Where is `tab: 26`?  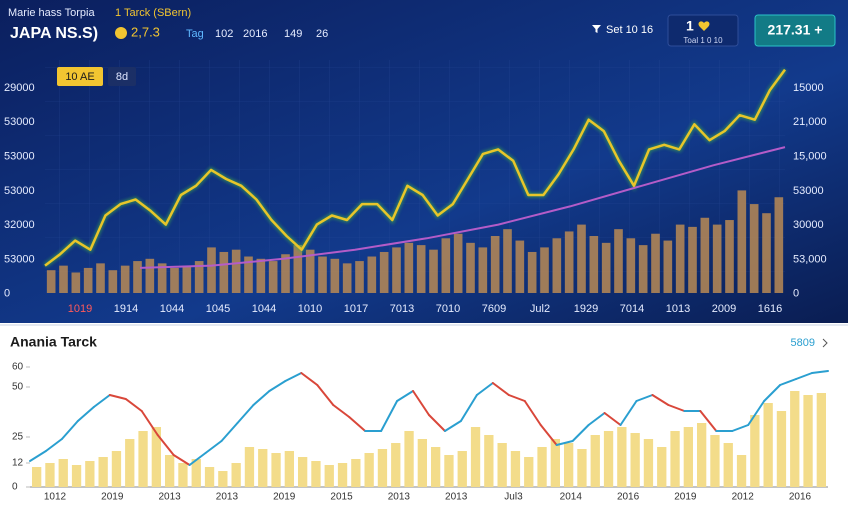 tab: 26 is located at coordinates (322, 34).